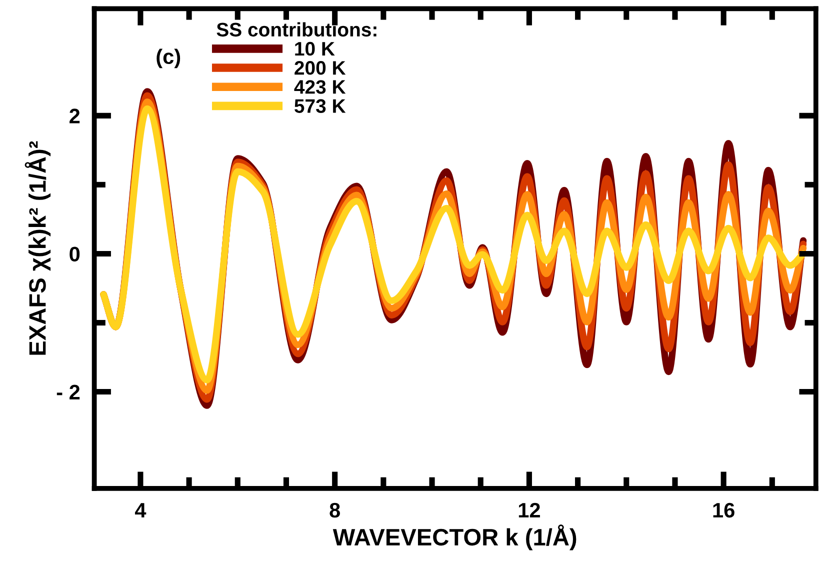 The image size is (820, 578). Describe the element at coordinates (296, 29) in the screenshot. I see `legend-title: SS contributions:` at that location.